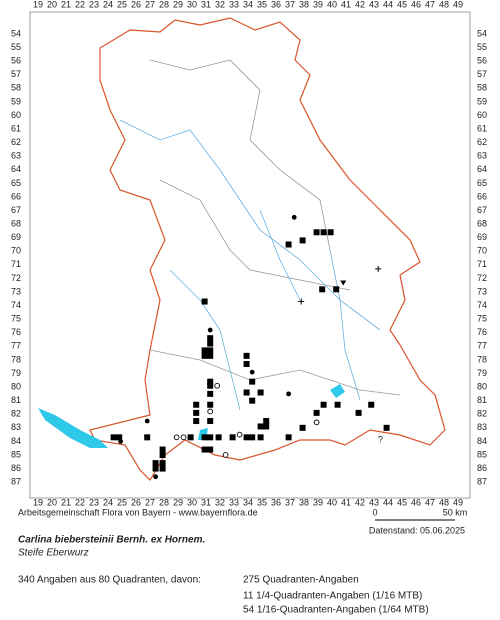  I want to click on y-label: 54, so click(482, 33).